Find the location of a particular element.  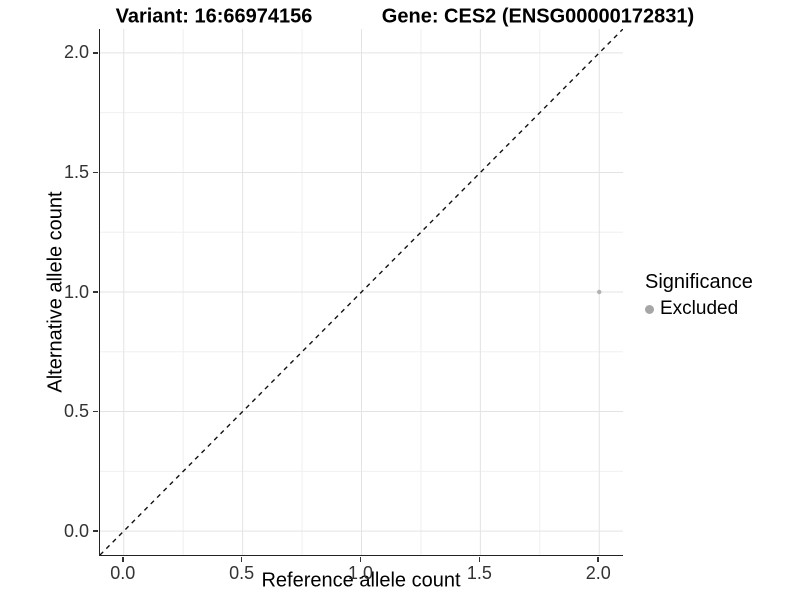

x-tick-label: 0.5 is located at coordinates (242, 573).